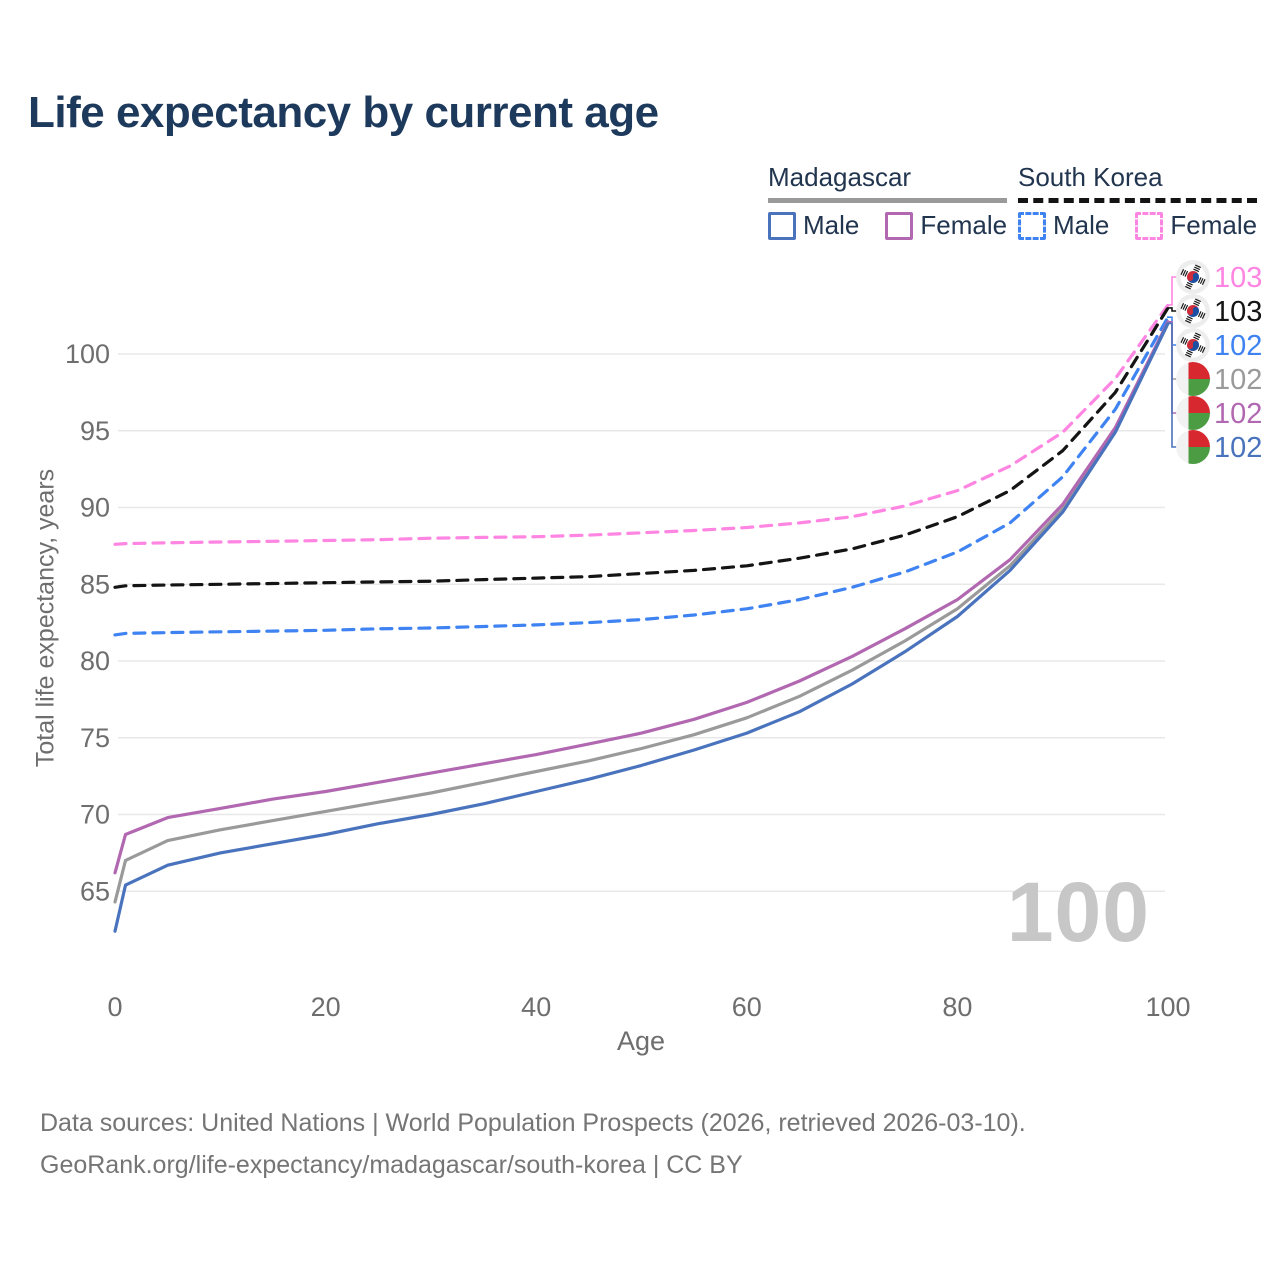 This screenshot has height=1280, width=1280. What do you see at coordinates (536, 1007) in the screenshot?
I see `x-tick-label: 40` at bounding box center [536, 1007].